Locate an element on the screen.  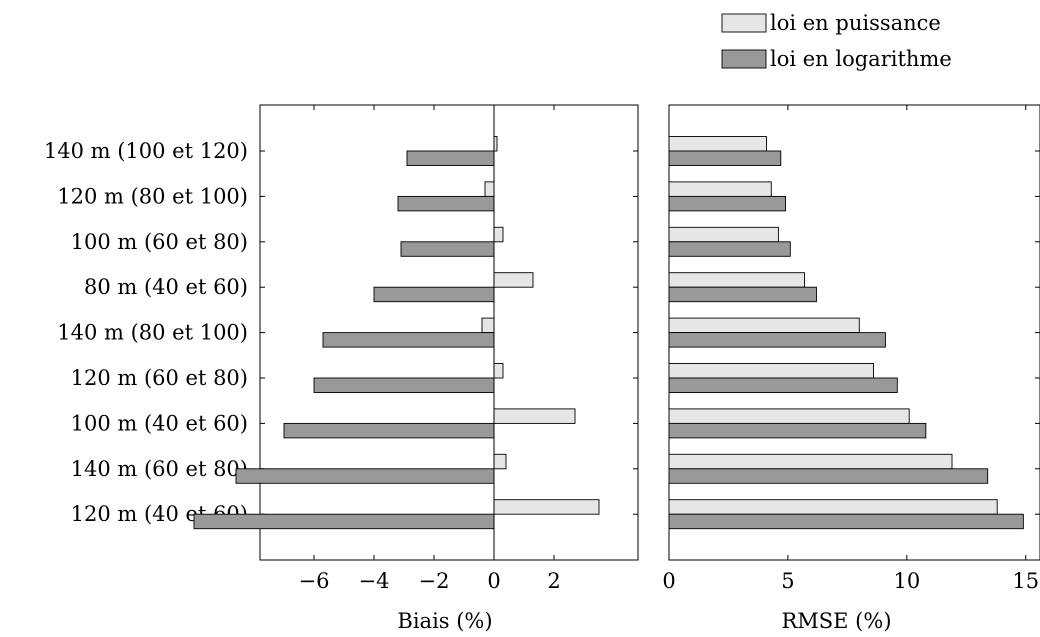
category-label: 120 m (60 et 80) is located at coordinates (159, 378).